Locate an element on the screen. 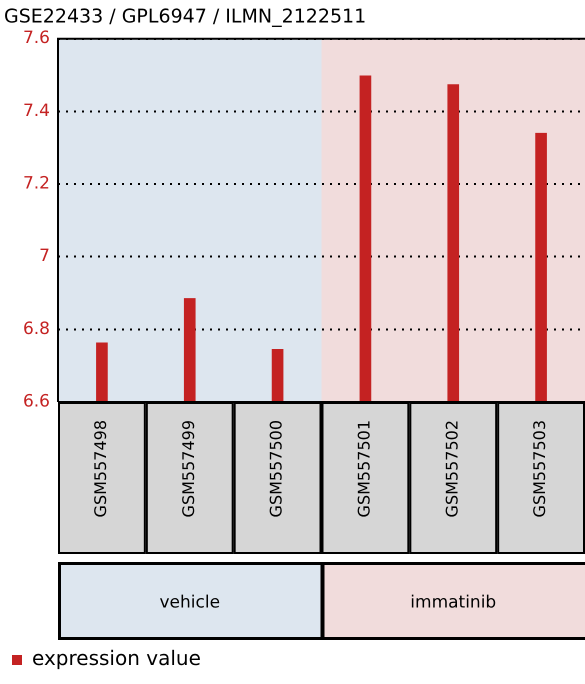  x-tick-label: GSM557502 is located at coordinates (452, 469).